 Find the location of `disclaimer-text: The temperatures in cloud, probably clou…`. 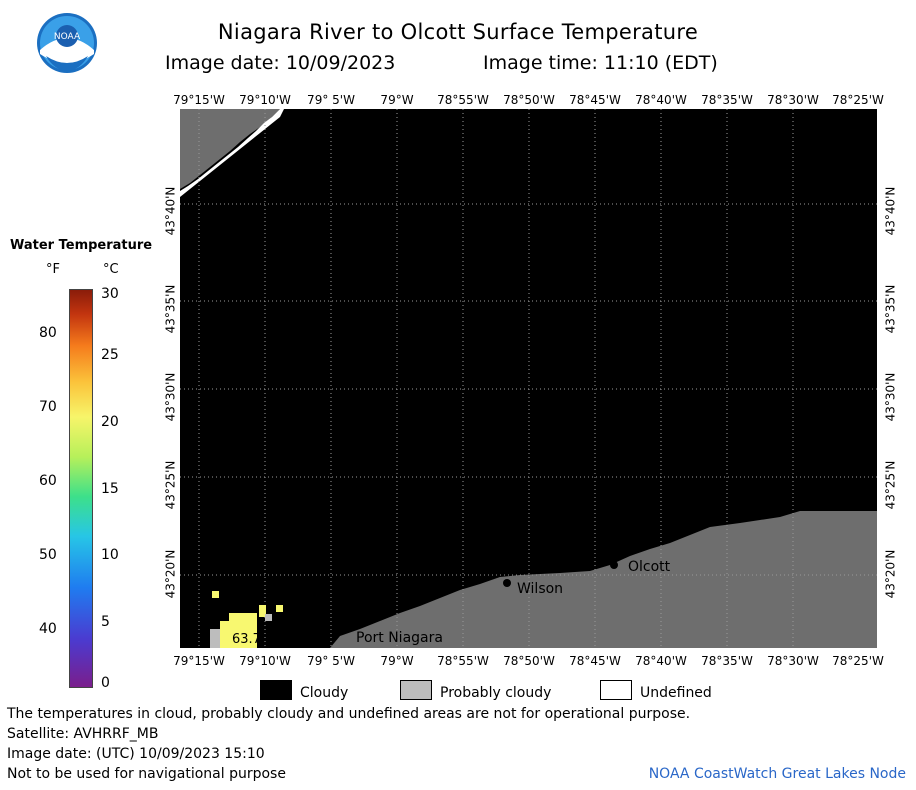

disclaimer-text: The temperatures in cloud, probably clou… is located at coordinates (349, 714).